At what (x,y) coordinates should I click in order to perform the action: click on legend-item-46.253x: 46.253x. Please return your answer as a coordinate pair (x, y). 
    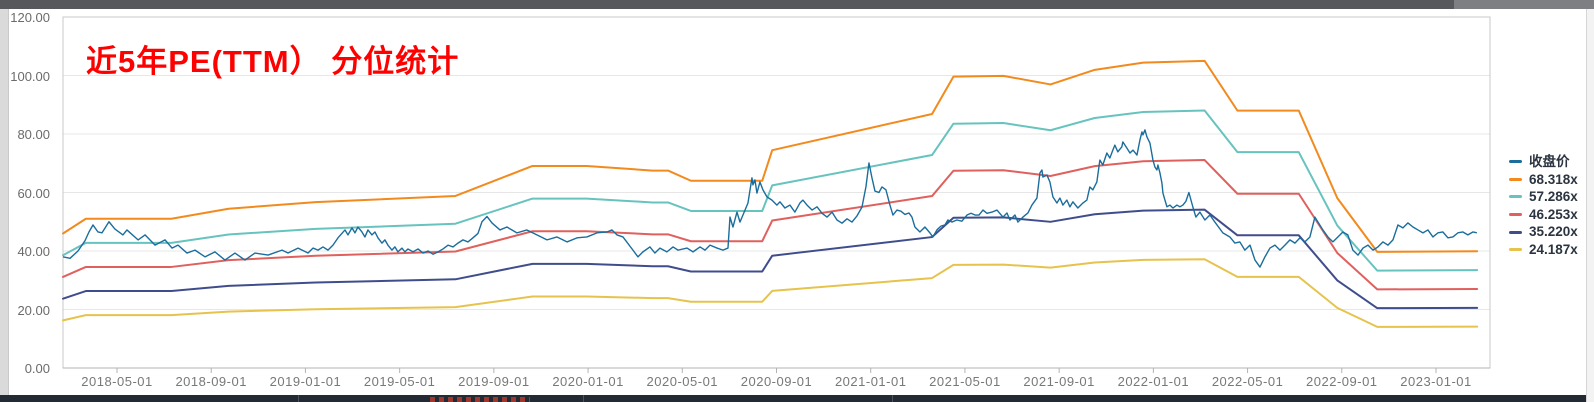
    Looking at the image, I should click on (1543, 215).